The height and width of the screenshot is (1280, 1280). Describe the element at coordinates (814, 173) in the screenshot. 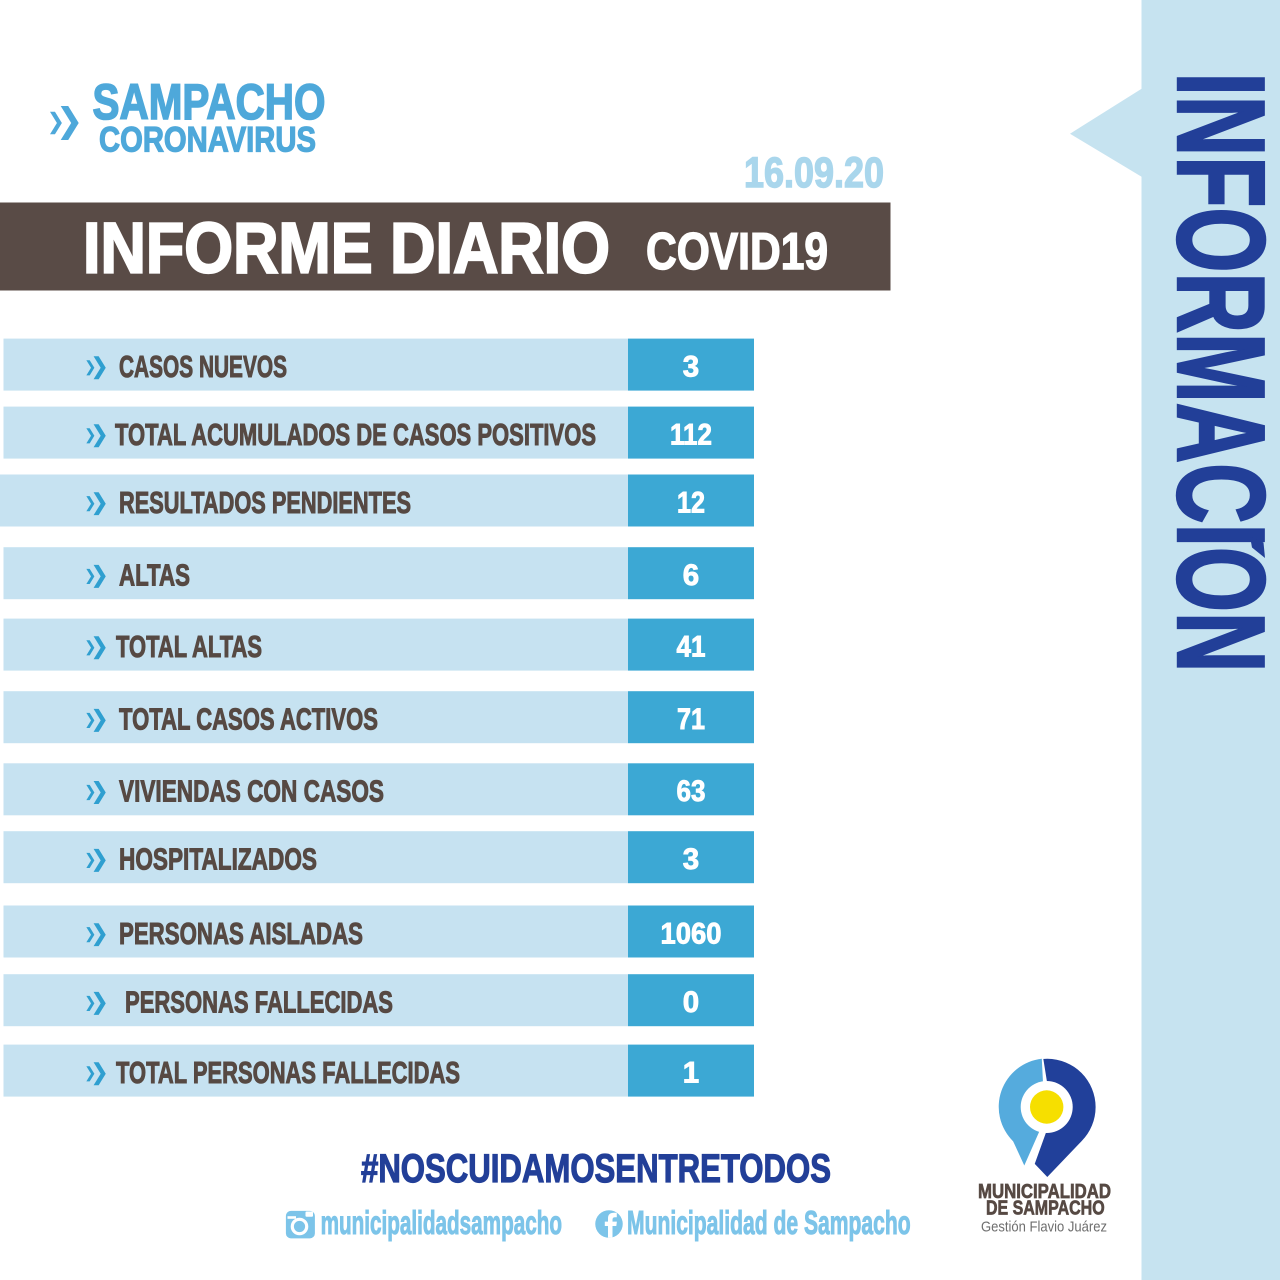

I see `svg-text: 16.09.20` at that location.